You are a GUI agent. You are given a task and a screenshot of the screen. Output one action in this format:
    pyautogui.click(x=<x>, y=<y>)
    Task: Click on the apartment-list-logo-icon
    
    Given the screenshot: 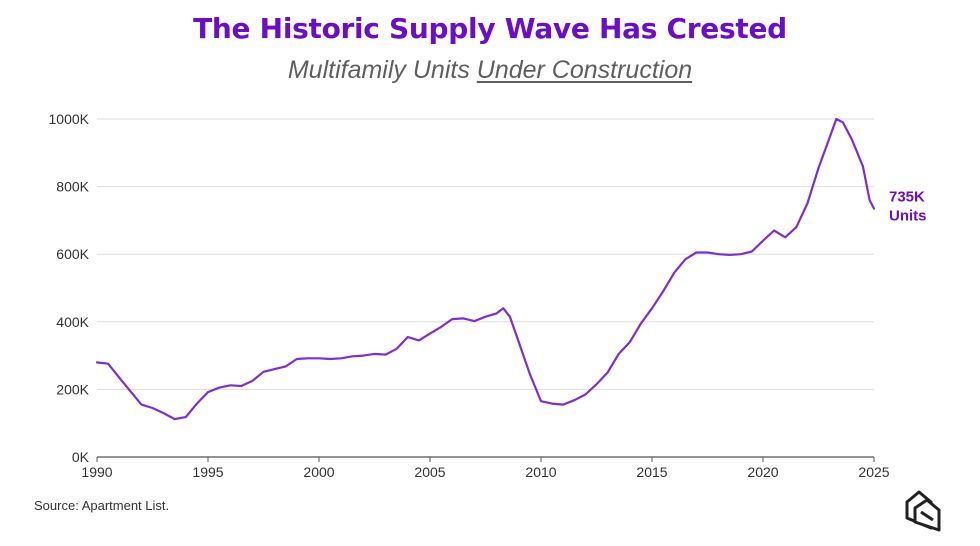 What is the action you would take?
    pyautogui.click(x=923, y=511)
    